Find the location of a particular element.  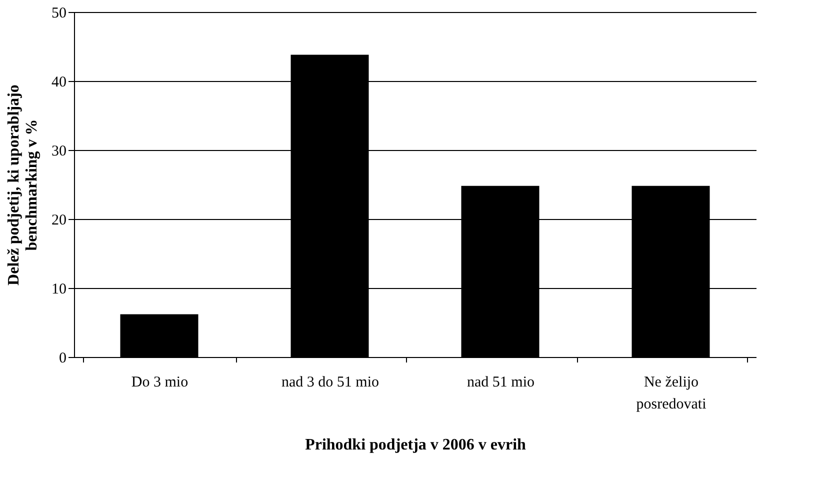

y-tick-label: 0 is located at coordinates (62, 358).